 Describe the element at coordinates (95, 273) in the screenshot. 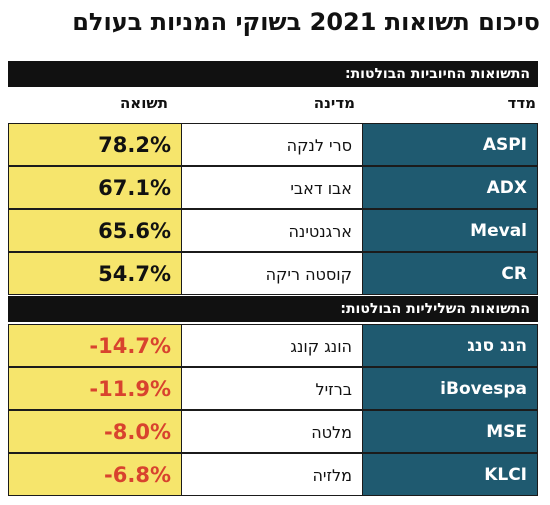

I see `return-cell: 54.7%` at that location.